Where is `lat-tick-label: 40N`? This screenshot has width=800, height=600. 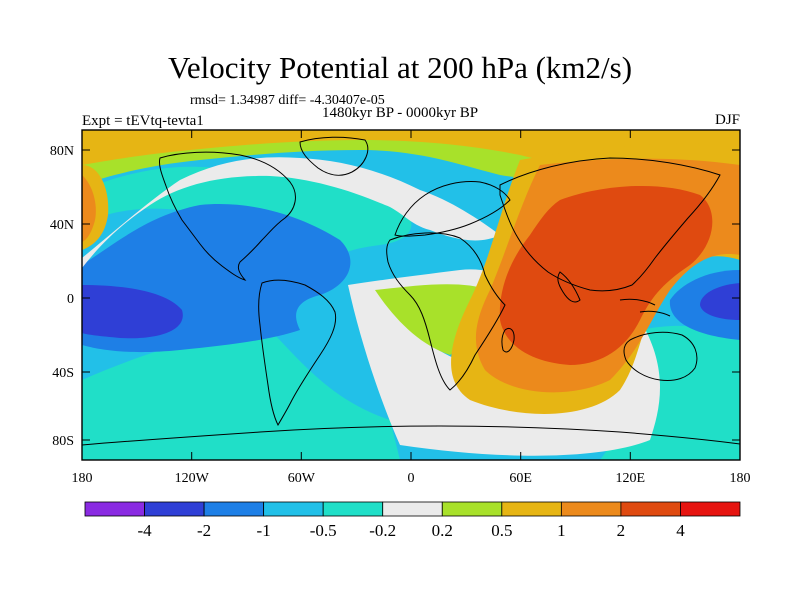
lat-tick-label: 40N is located at coordinates (62, 225).